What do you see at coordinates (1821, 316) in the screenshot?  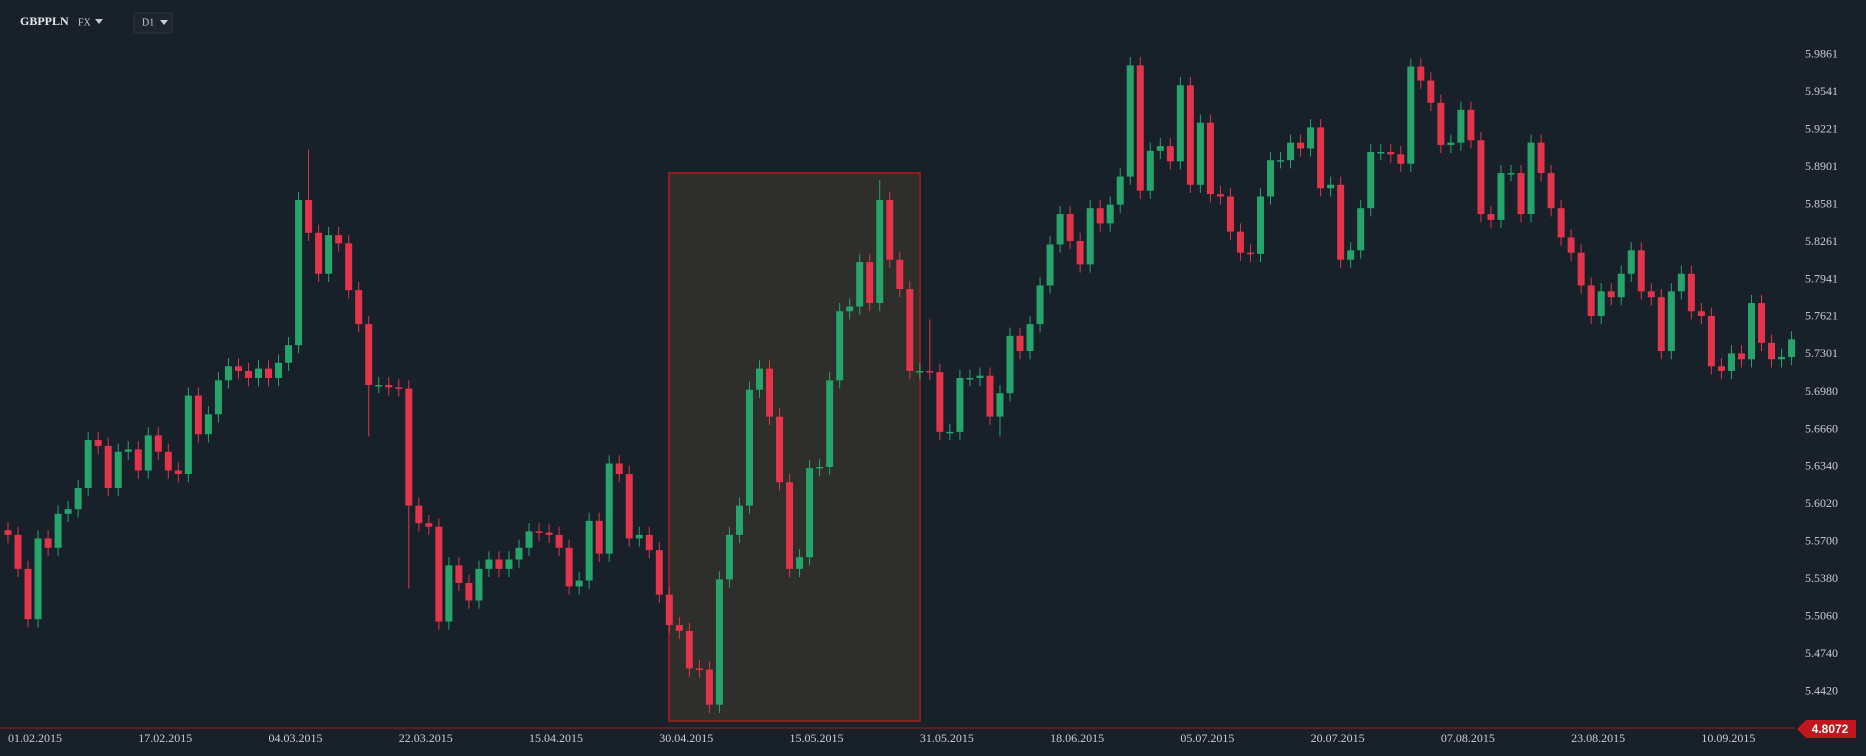 I see `y-tick-label: 5.7621` at bounding box center [1821, 316].